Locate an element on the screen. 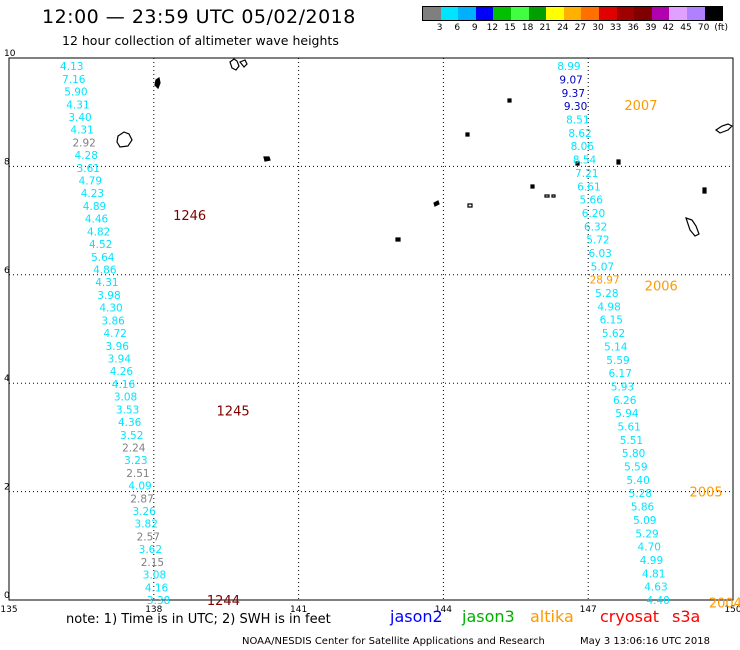 The width and height of the screenshot is (740, 650). time-label: 1246 is located at coordinates (189, 216).